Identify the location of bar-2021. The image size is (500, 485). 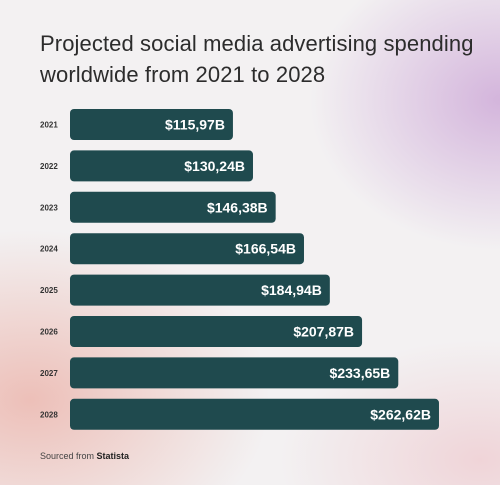
(151, 124).